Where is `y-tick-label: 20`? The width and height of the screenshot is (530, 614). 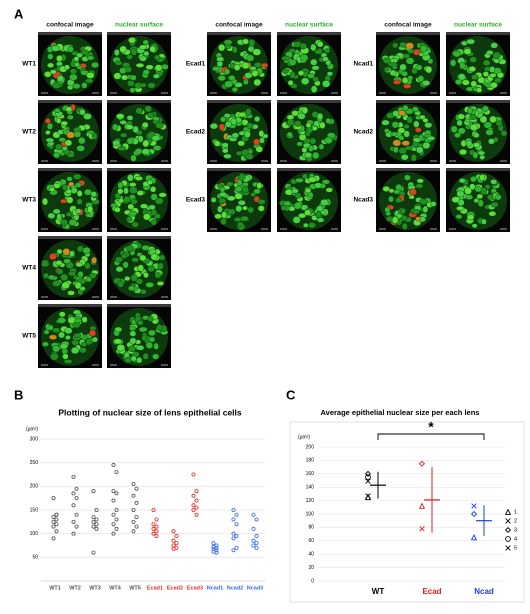 y-tick-label: 20 is located at coordinates (311, 568).